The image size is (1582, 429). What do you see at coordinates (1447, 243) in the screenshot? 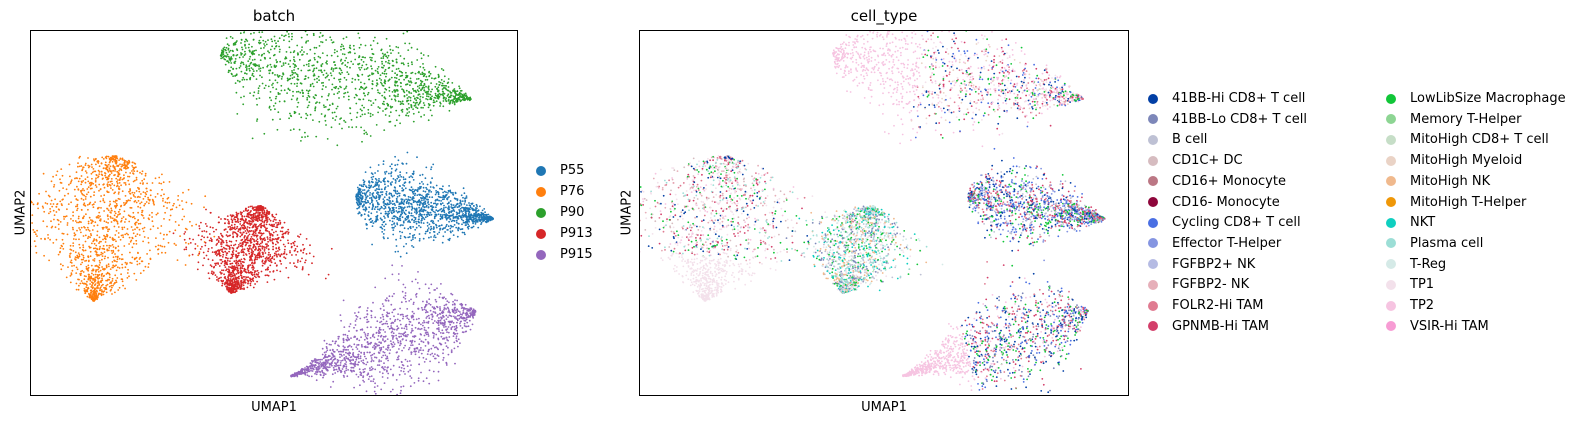
I see `legend-label: Plasma cell` at bounding box center [1447, 243].